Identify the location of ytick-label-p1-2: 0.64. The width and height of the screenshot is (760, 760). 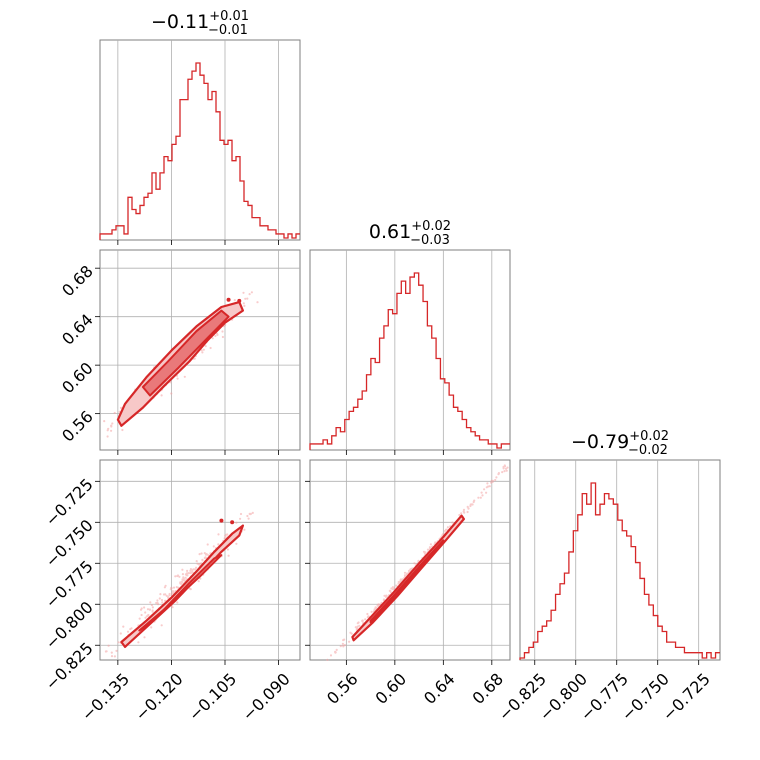
(77, 329).